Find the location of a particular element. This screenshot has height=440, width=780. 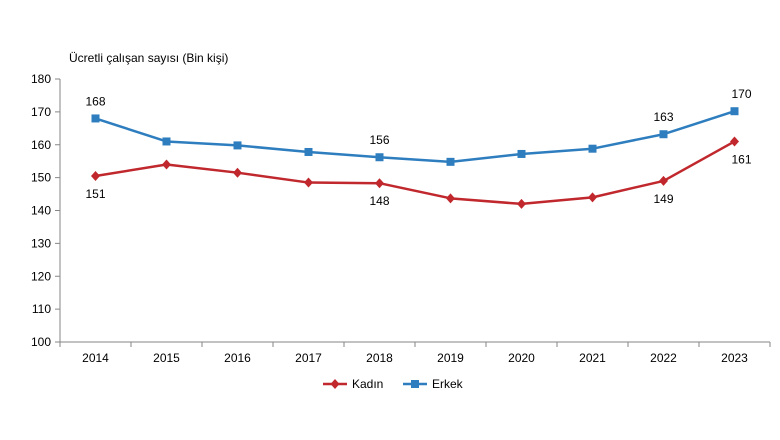

y-tick-label: 180 is located at coordinates (41, 79).